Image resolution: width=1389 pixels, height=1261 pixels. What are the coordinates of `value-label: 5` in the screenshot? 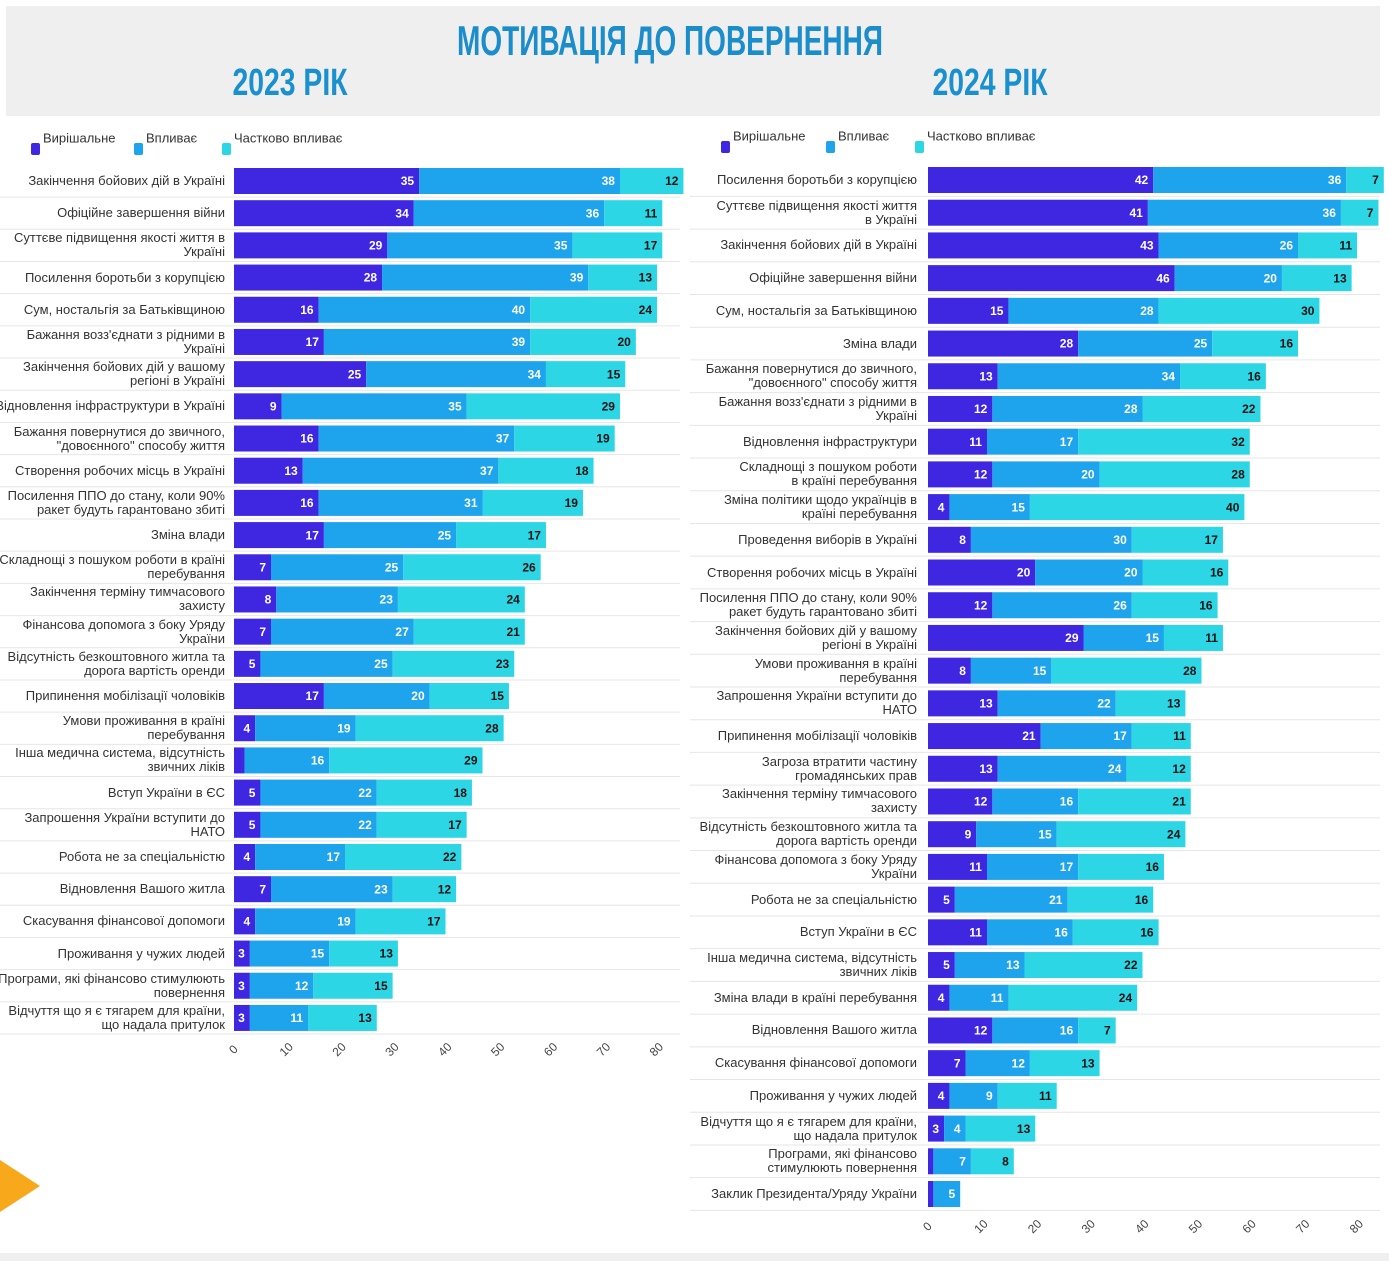 It's located at (252, 664).